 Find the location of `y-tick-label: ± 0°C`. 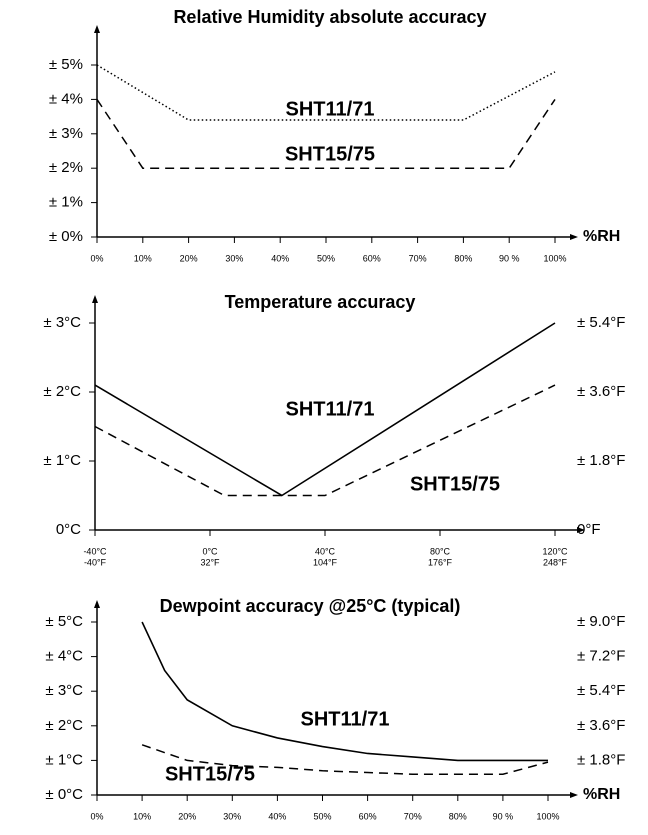

y-tick-label: ± 0°C is located at coordinates (64, 794).